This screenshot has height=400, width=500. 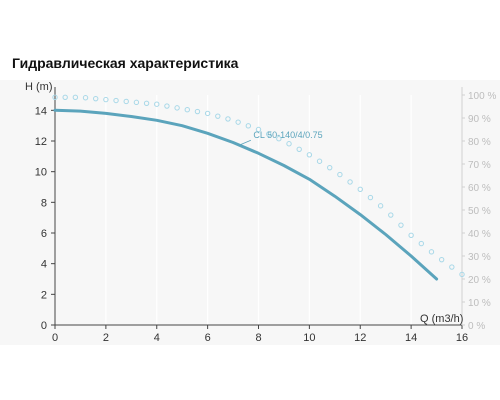 I want to click on x-tick-label: 6, so click(x=208, y=338).